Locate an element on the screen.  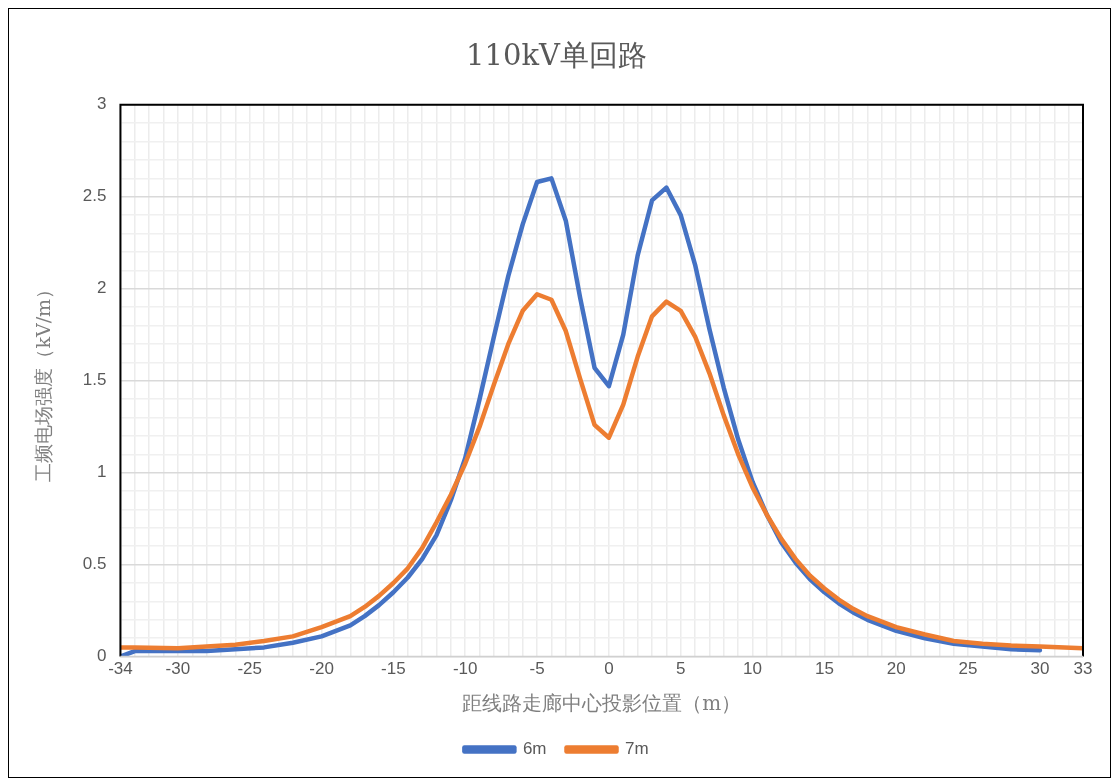
y-tick-label: 0 is located at coordinates (101, 656).